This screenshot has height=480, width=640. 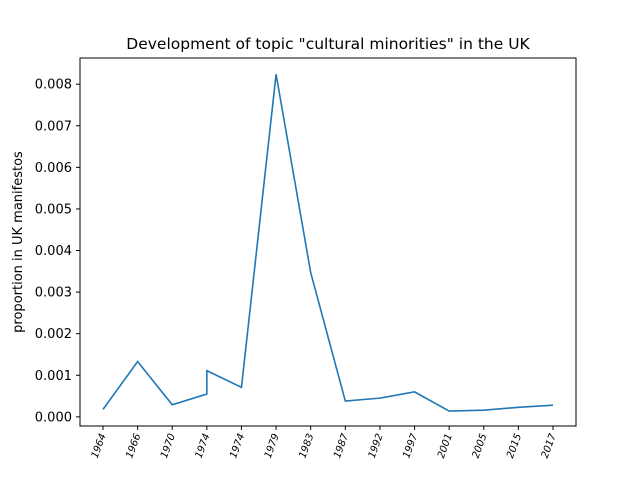 I want to click on y-tick-label: 0.002, so click(x=53, y=334).